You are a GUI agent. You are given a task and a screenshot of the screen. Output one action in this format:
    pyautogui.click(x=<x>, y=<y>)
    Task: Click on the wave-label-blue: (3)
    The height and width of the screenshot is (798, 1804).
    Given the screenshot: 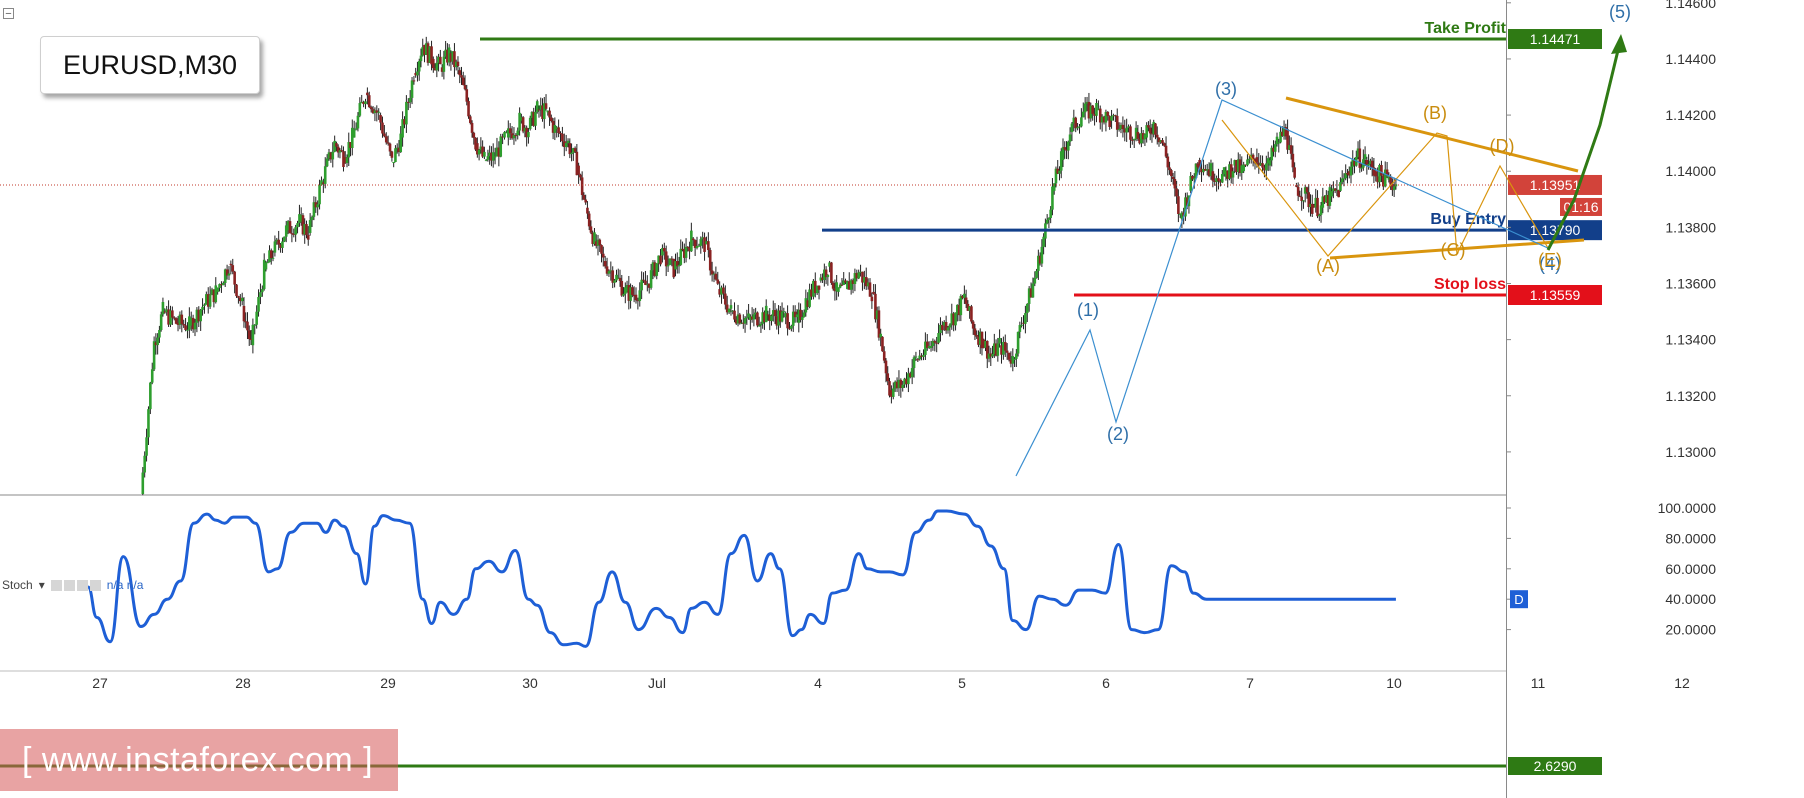 What is the action you would take?
    pyautogui.click(x=1226, y=89)
    